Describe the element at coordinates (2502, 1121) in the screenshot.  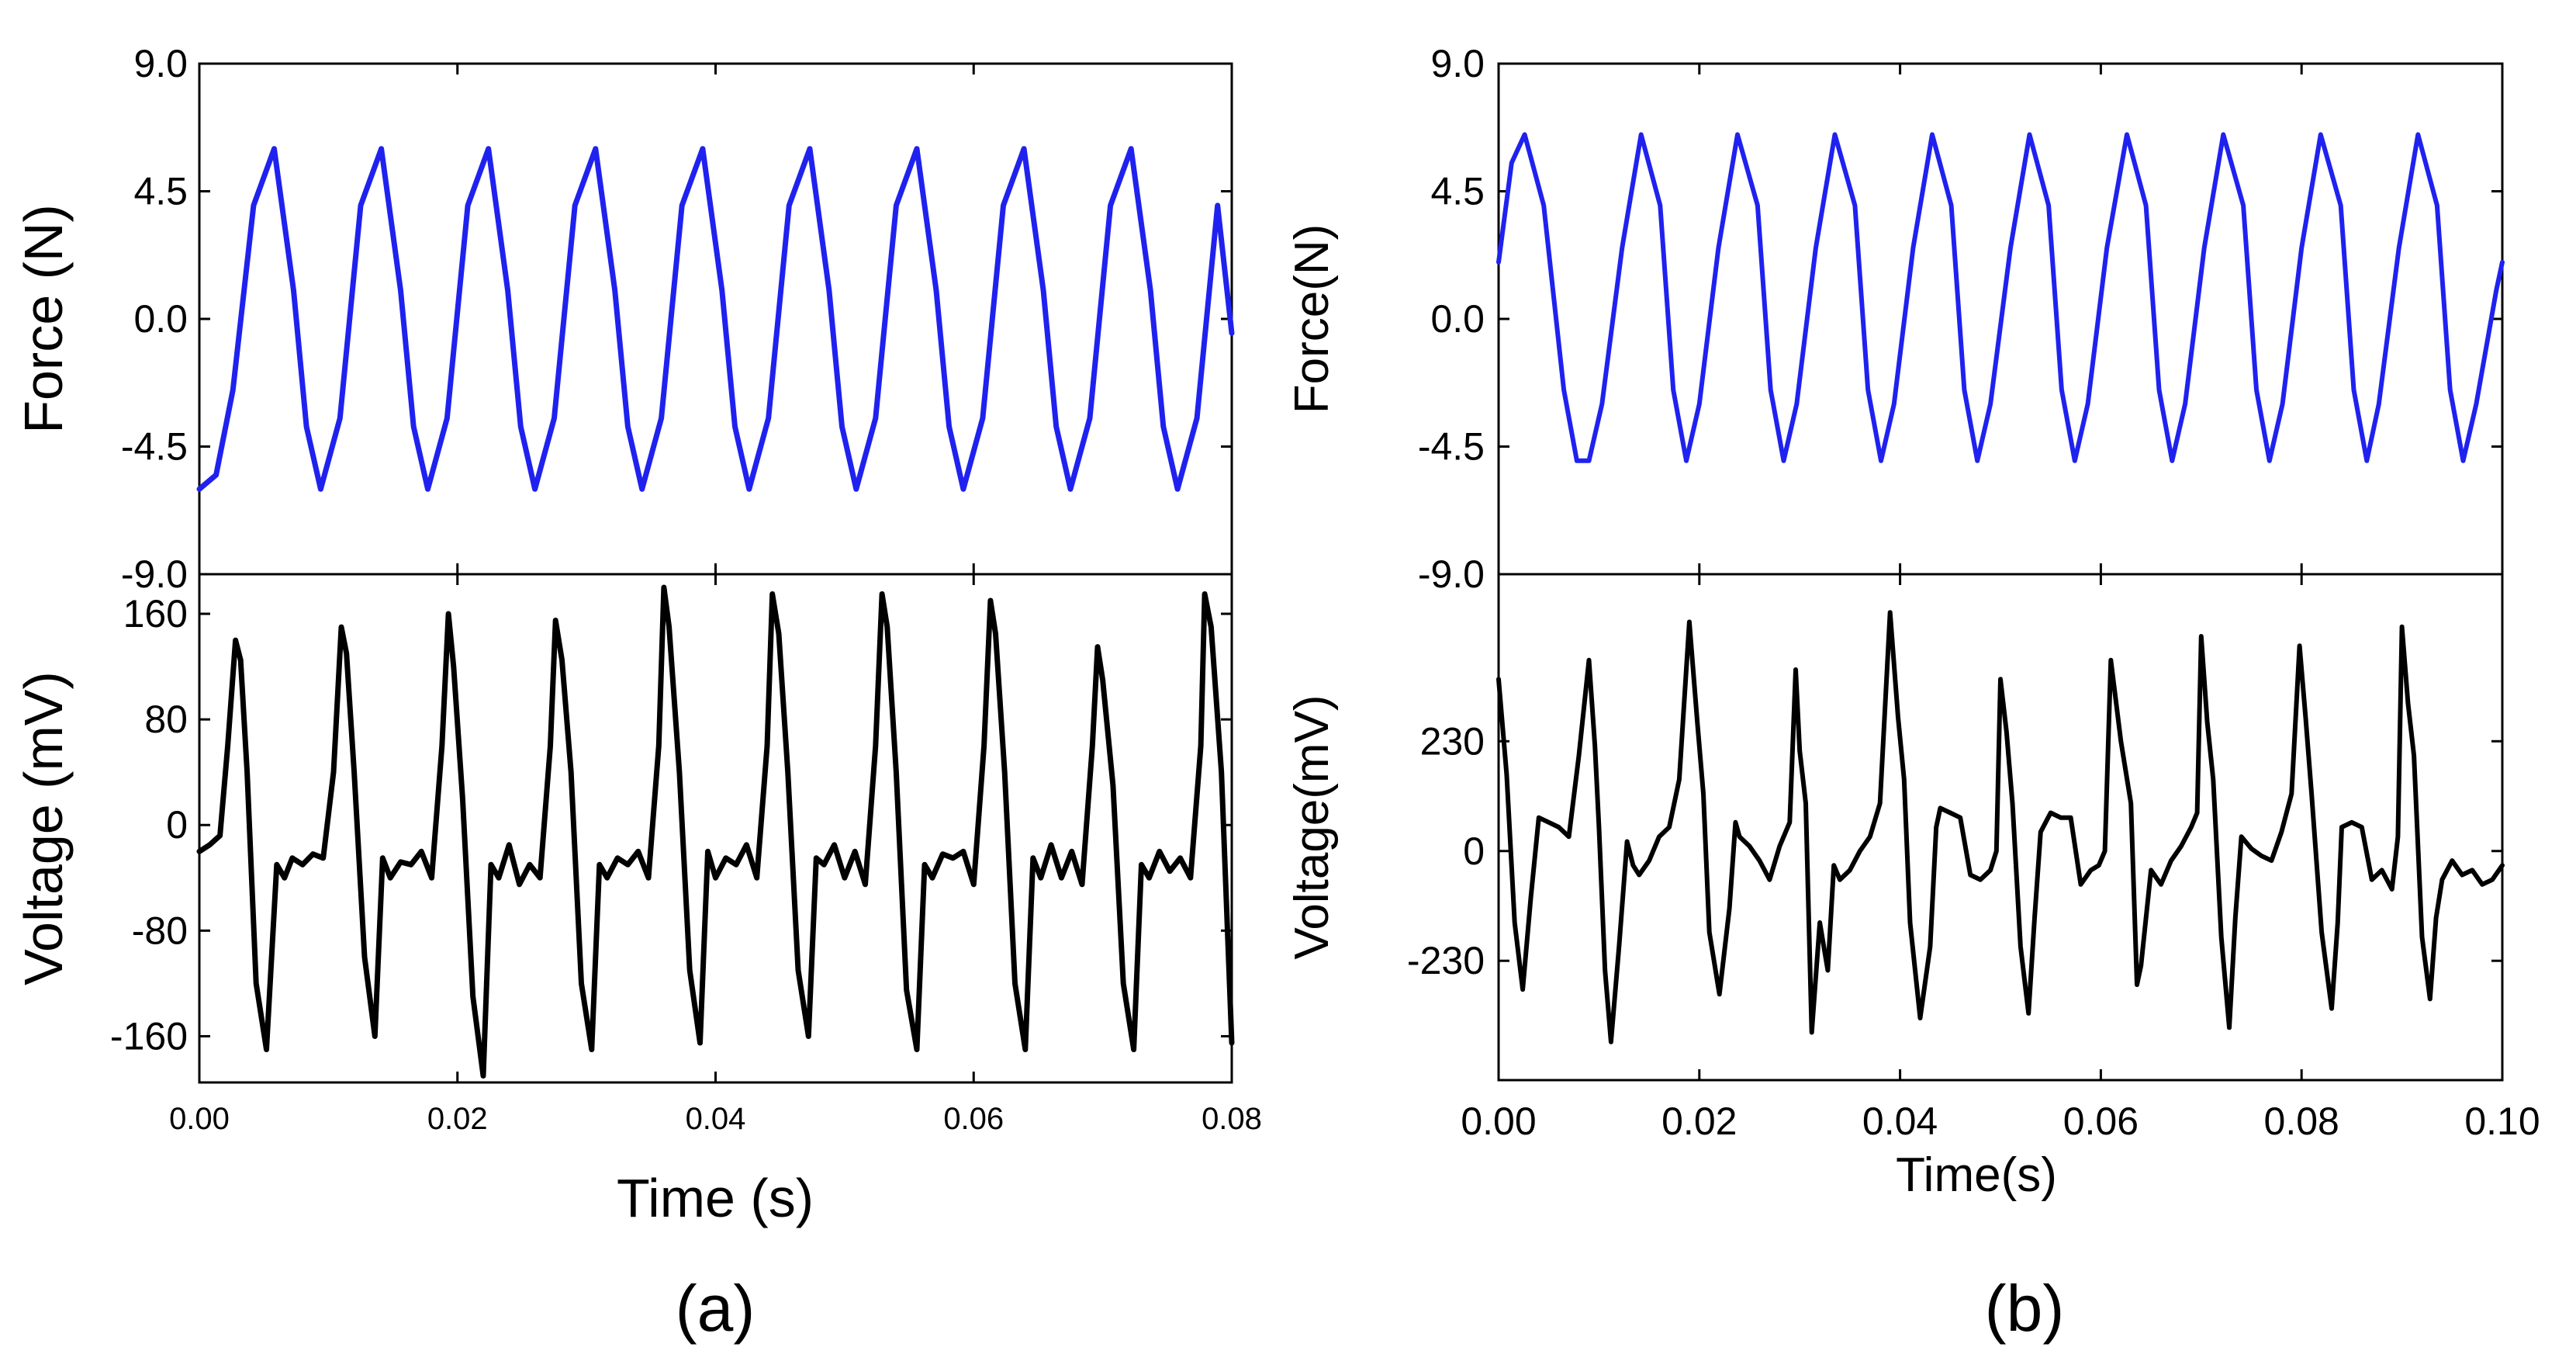
I see `x-tick-label: 0.10` at that location.